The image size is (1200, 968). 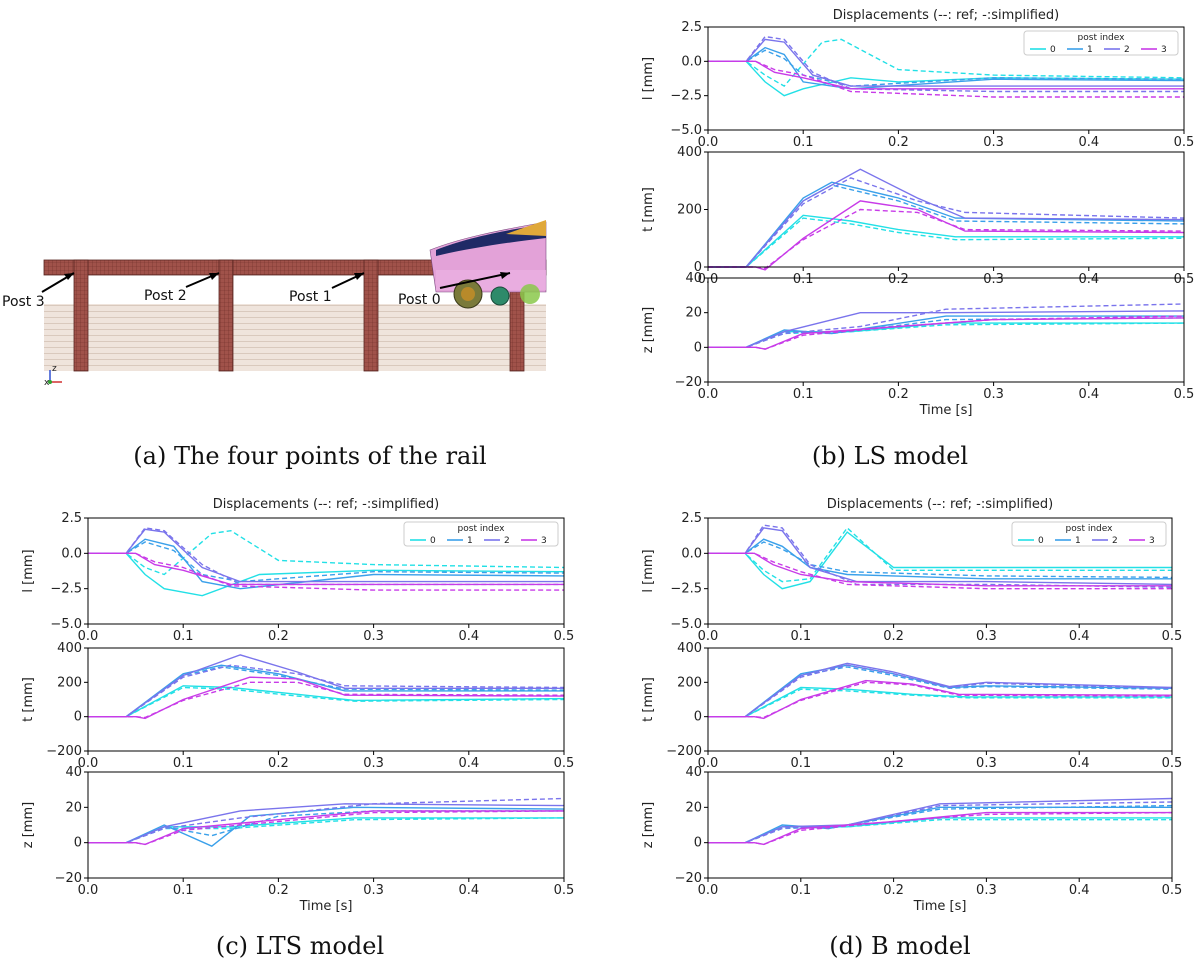 I want to click on caption-c: (c) LTS model, so click(x=300, y=946).